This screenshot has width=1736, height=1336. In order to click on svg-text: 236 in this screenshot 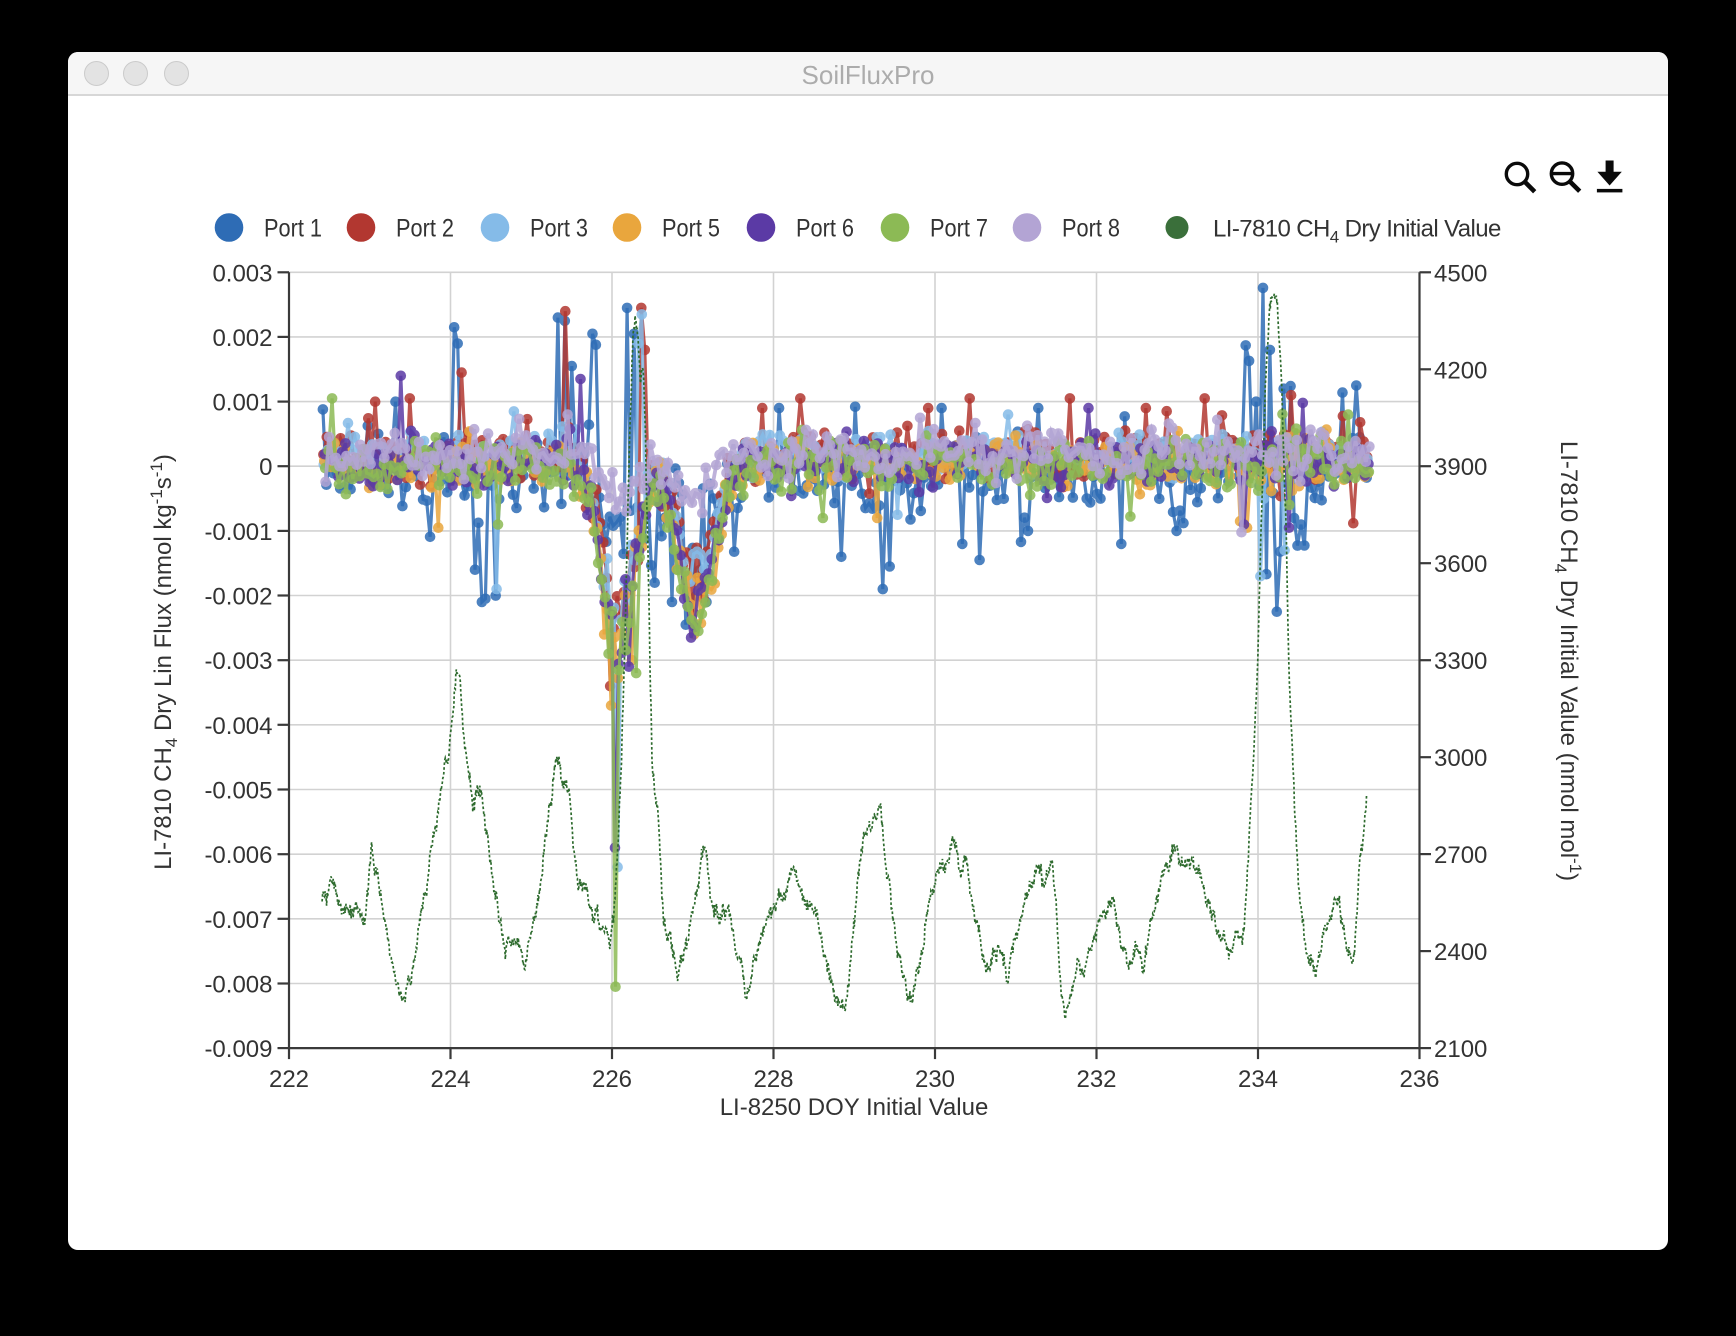, I will do `click(1419, 1079)`.